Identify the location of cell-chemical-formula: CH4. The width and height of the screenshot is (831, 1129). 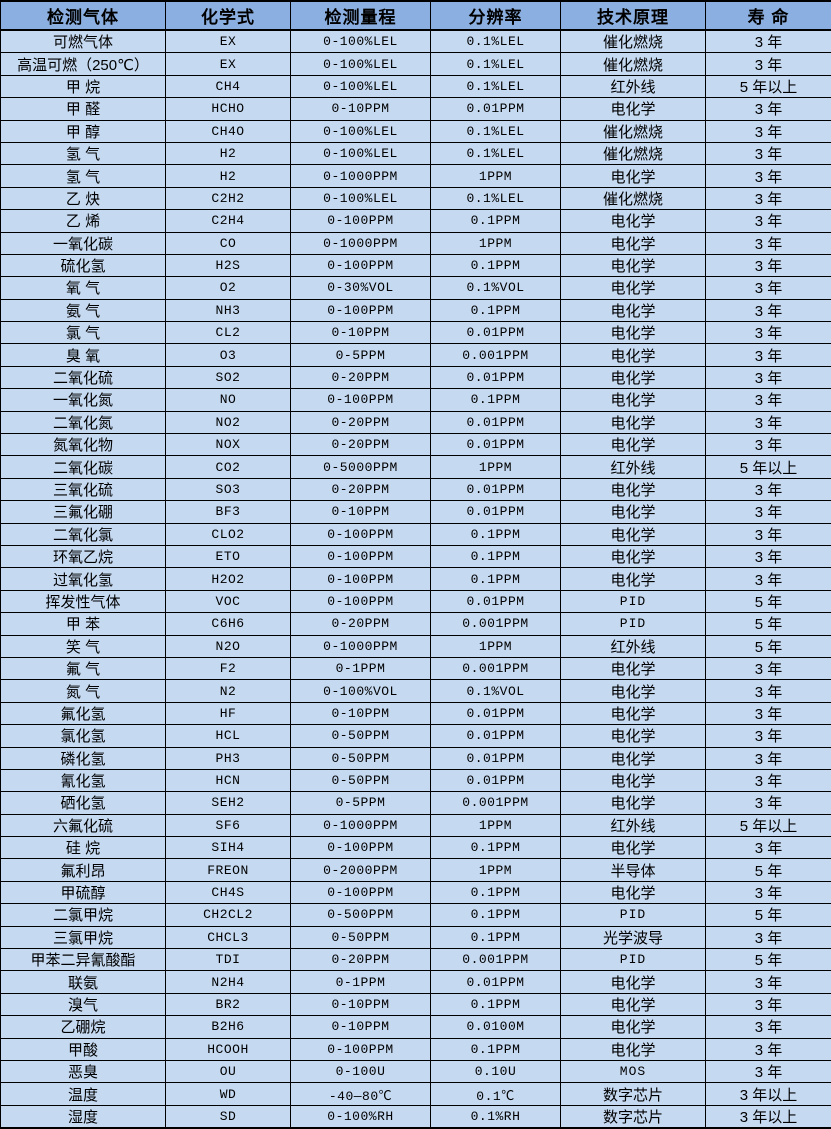
(228, 86).